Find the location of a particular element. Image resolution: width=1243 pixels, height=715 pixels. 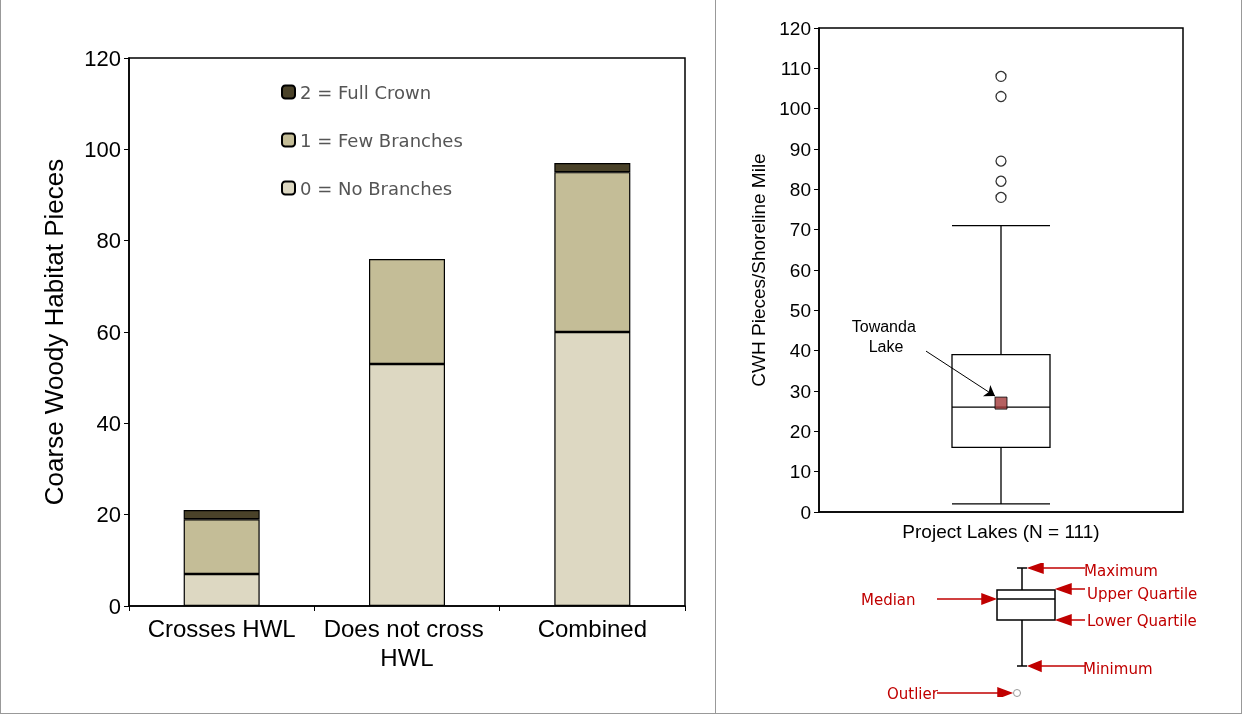

x-tick-label: Project Lakes (N = 111) is located at coordinates (1001, 531).